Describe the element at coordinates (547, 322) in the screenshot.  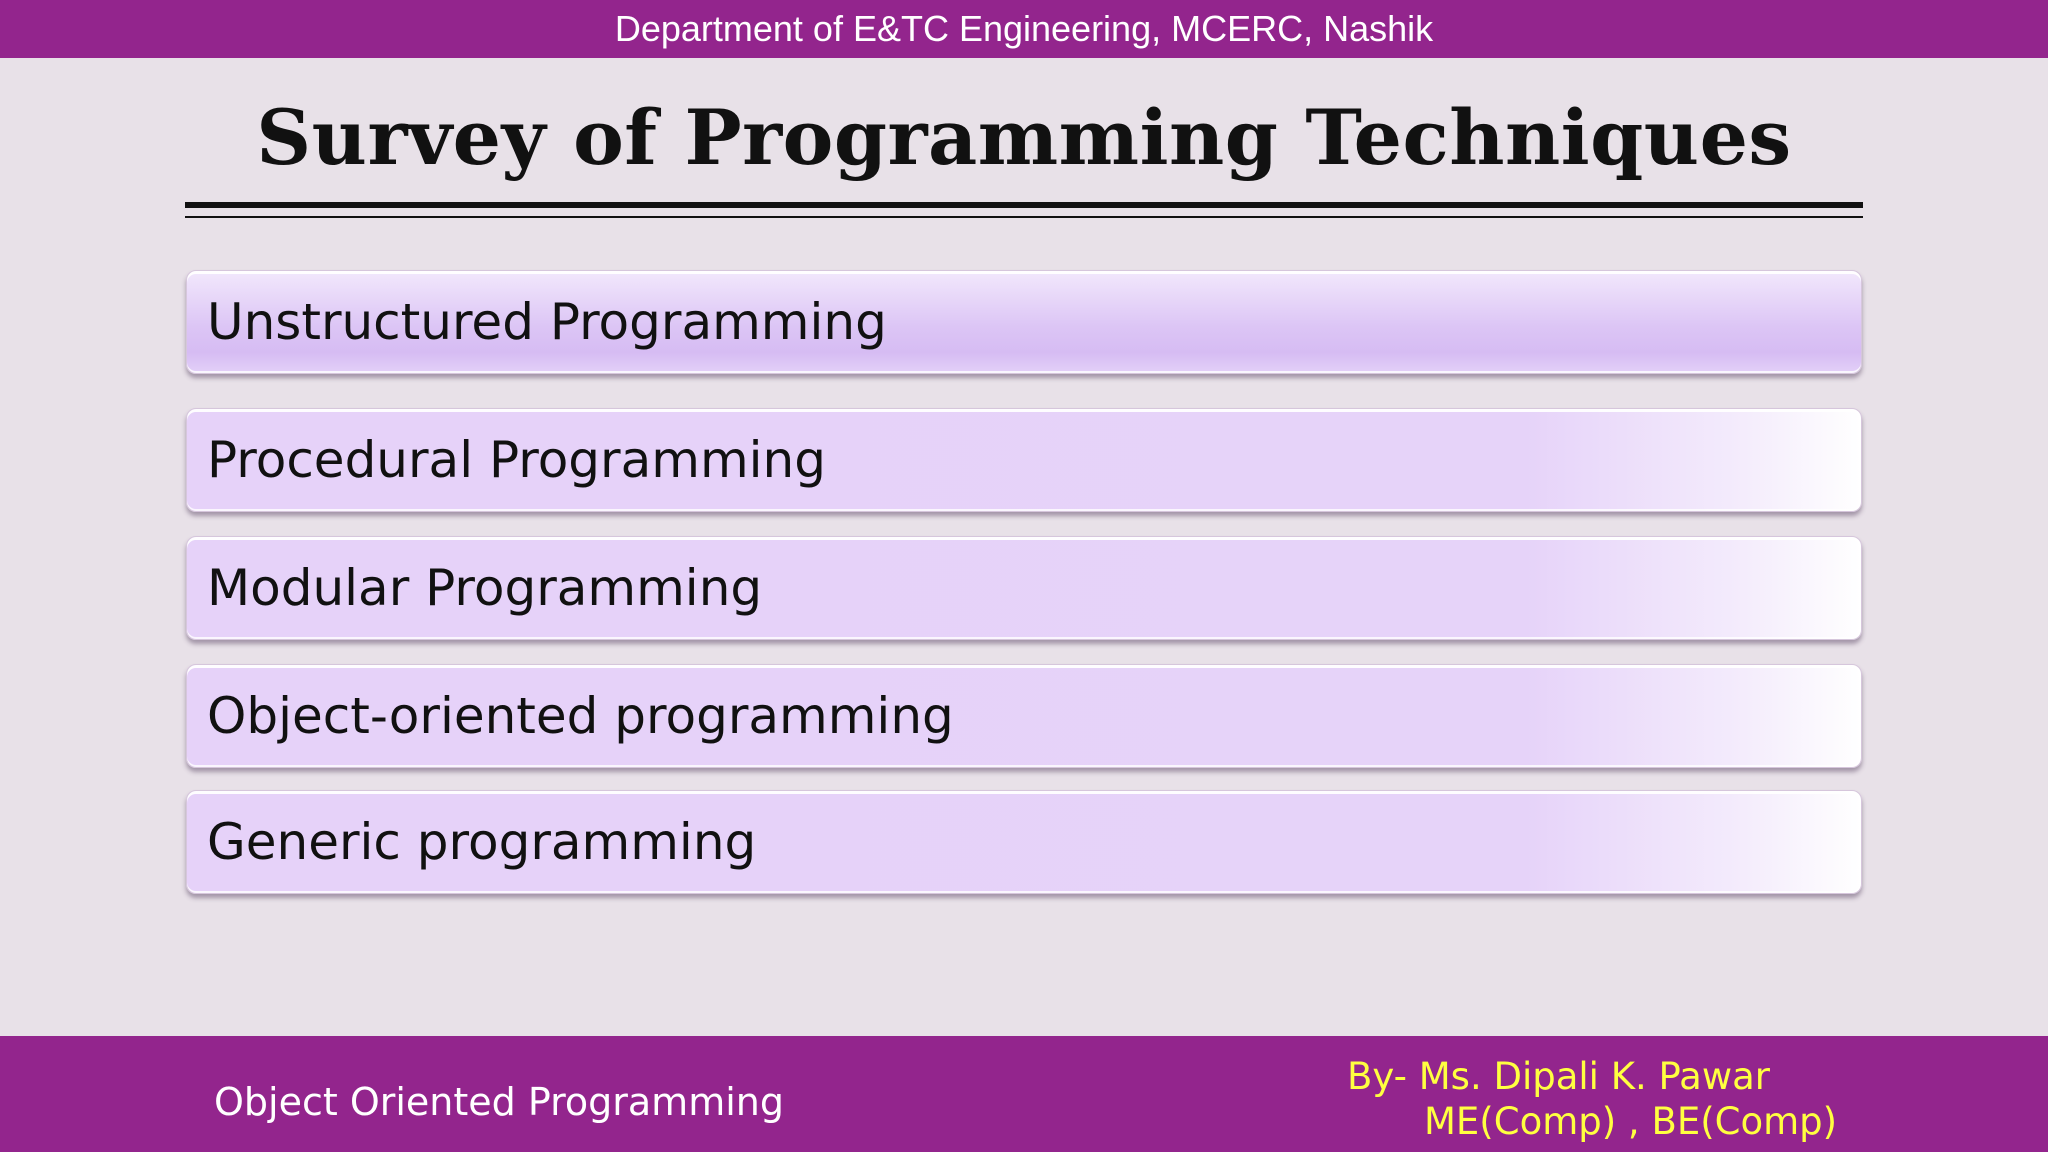
I see `list-item-label: Unstructured Programming` at that location.